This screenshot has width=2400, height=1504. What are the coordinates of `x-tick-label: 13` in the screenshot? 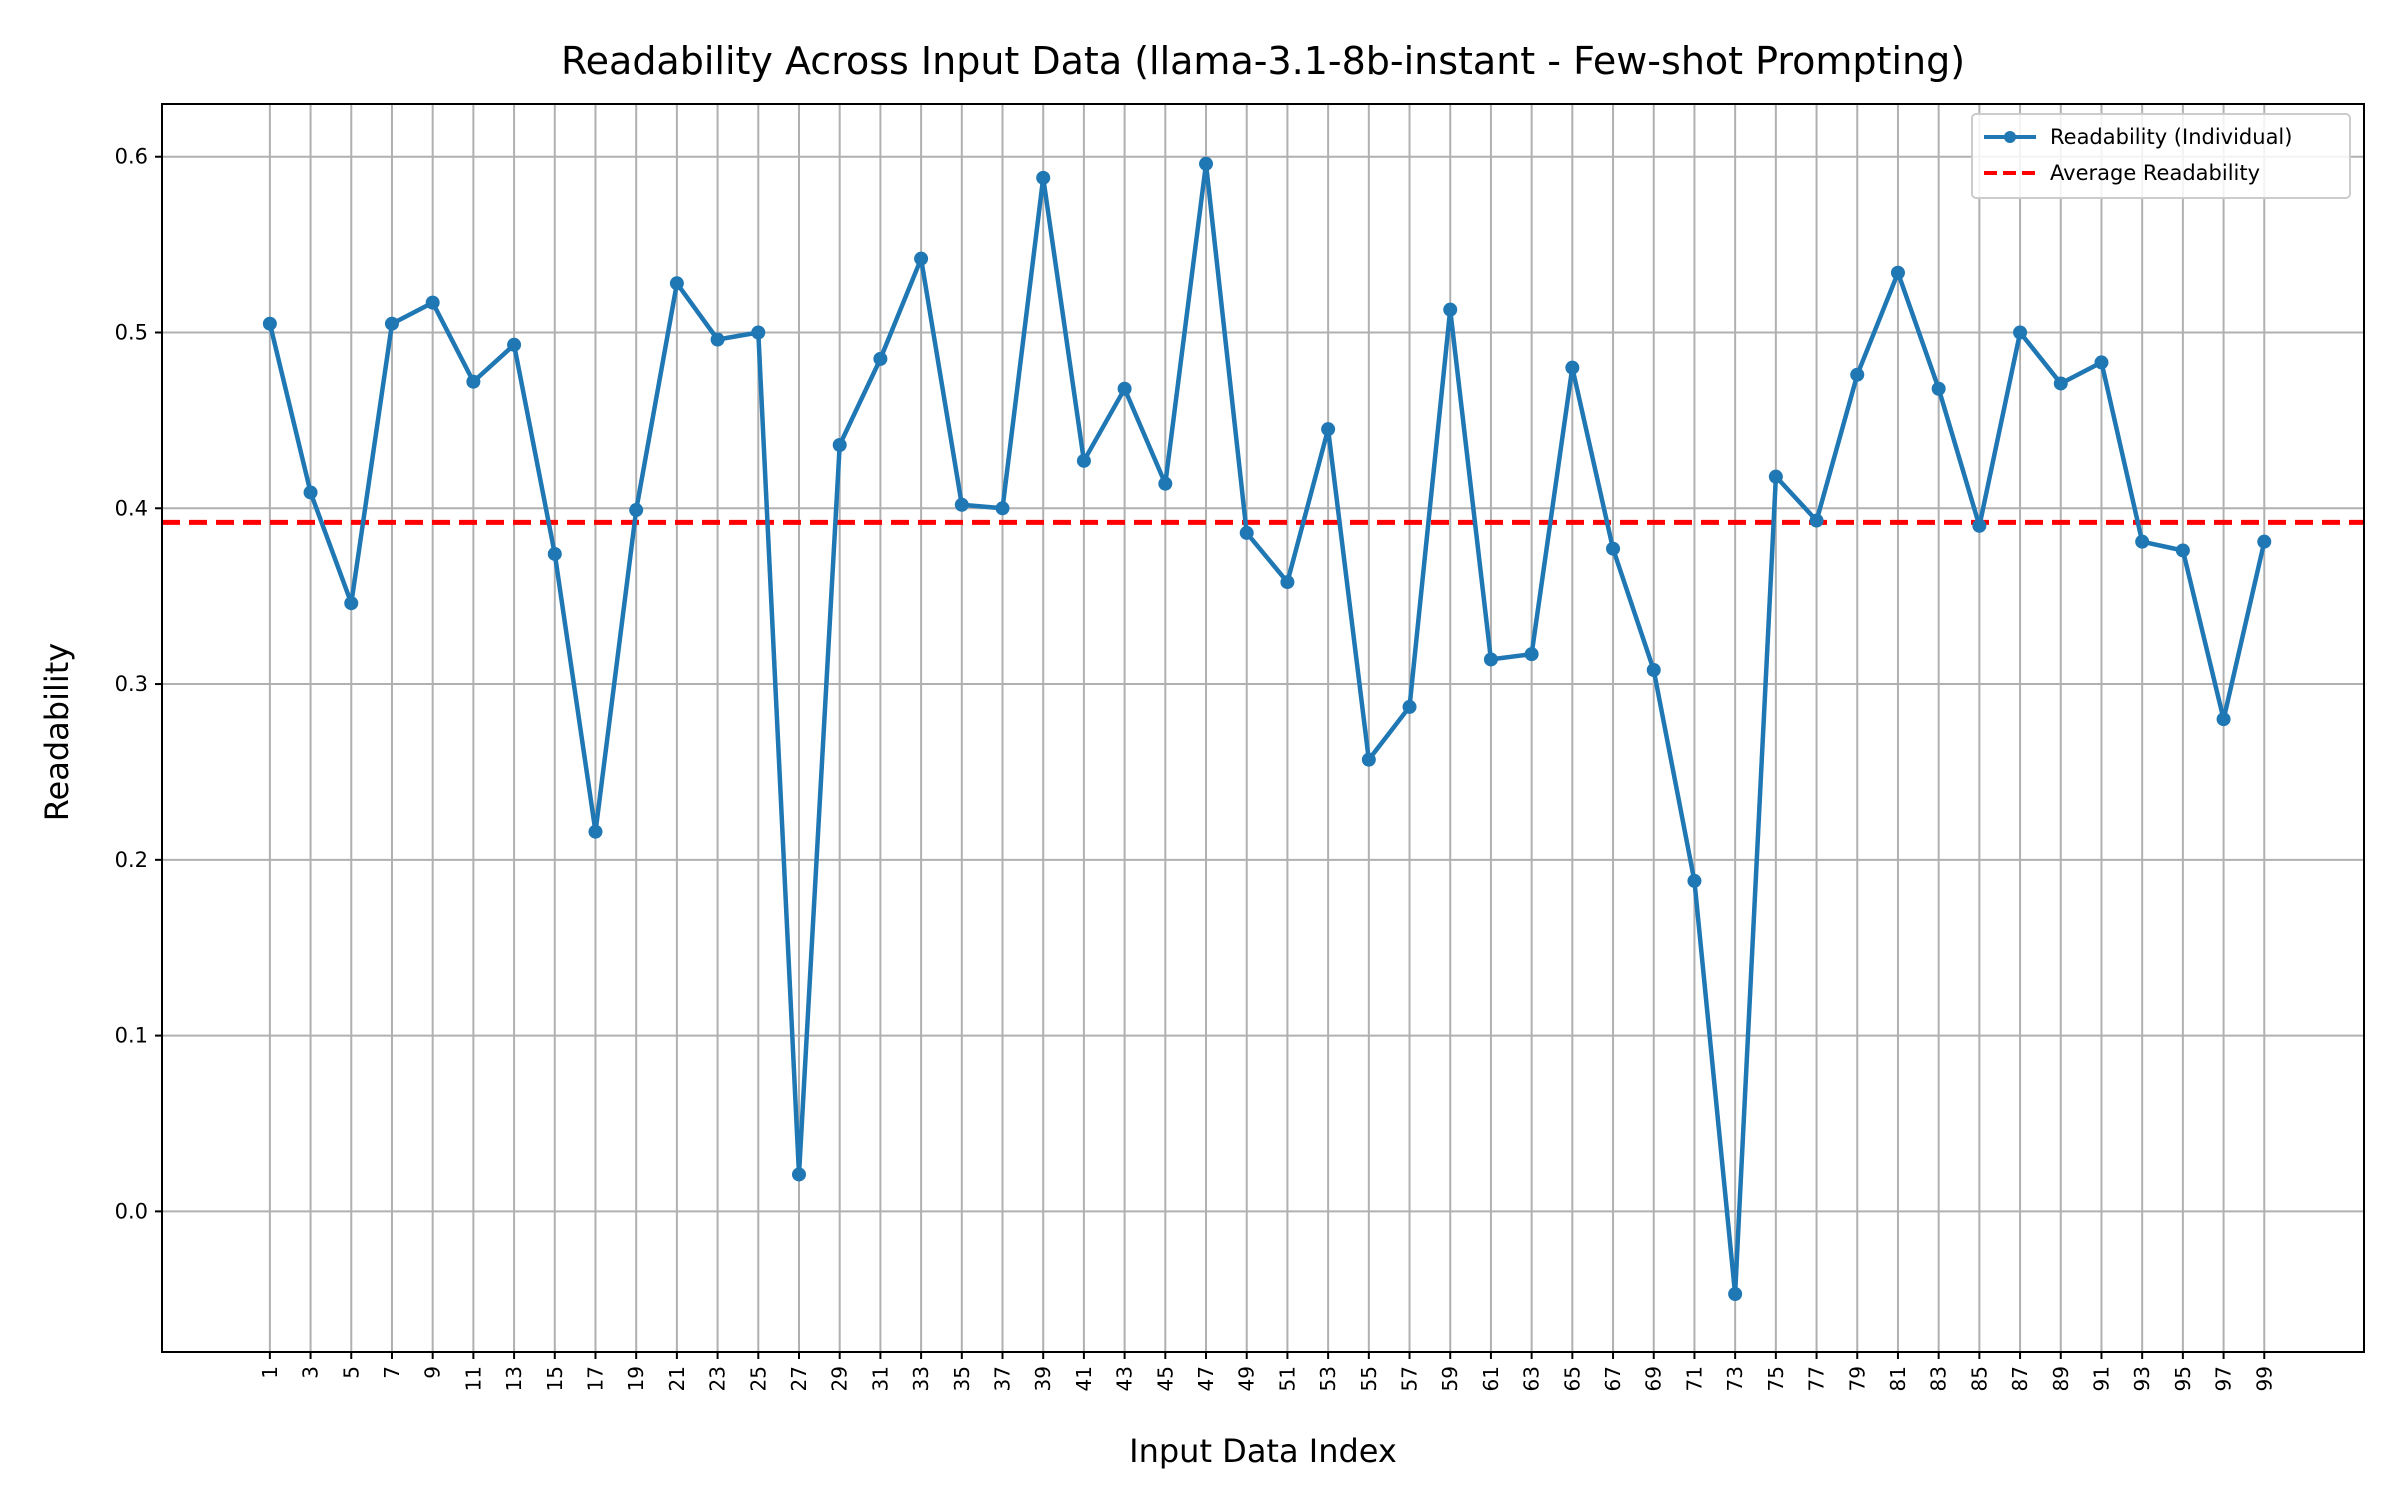 It's located at (514, 1378).